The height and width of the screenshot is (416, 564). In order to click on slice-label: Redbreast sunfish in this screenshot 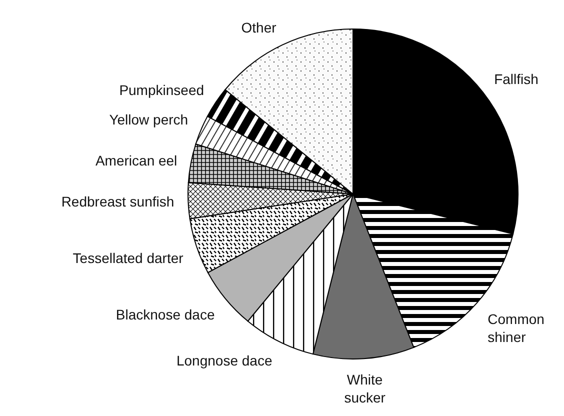, I will do `click(117, 201)`.